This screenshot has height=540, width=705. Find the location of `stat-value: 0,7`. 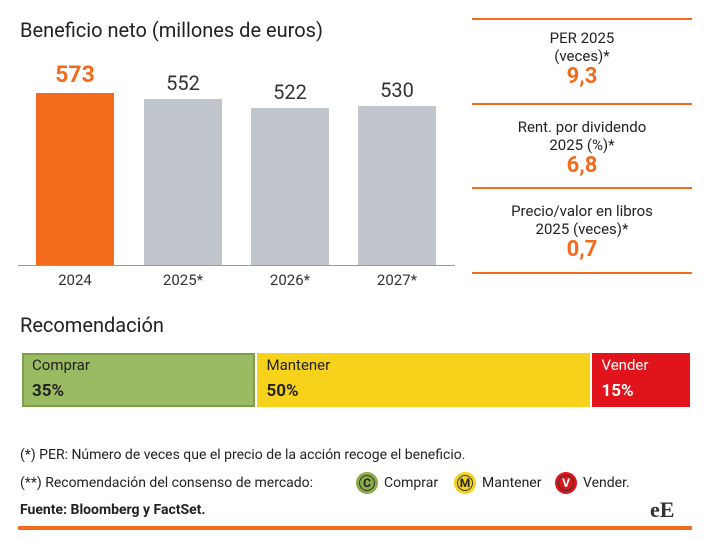

stat-value: 0,7 is located at coordinates (582, 249).